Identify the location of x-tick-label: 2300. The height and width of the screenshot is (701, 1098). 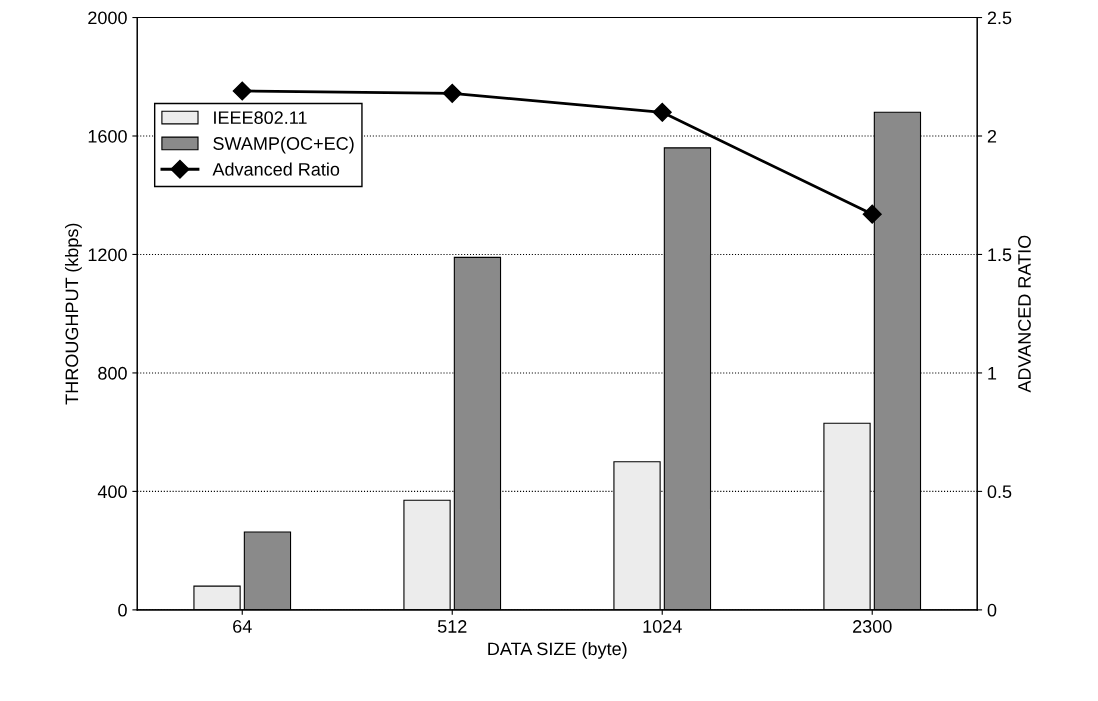
(872, 626).